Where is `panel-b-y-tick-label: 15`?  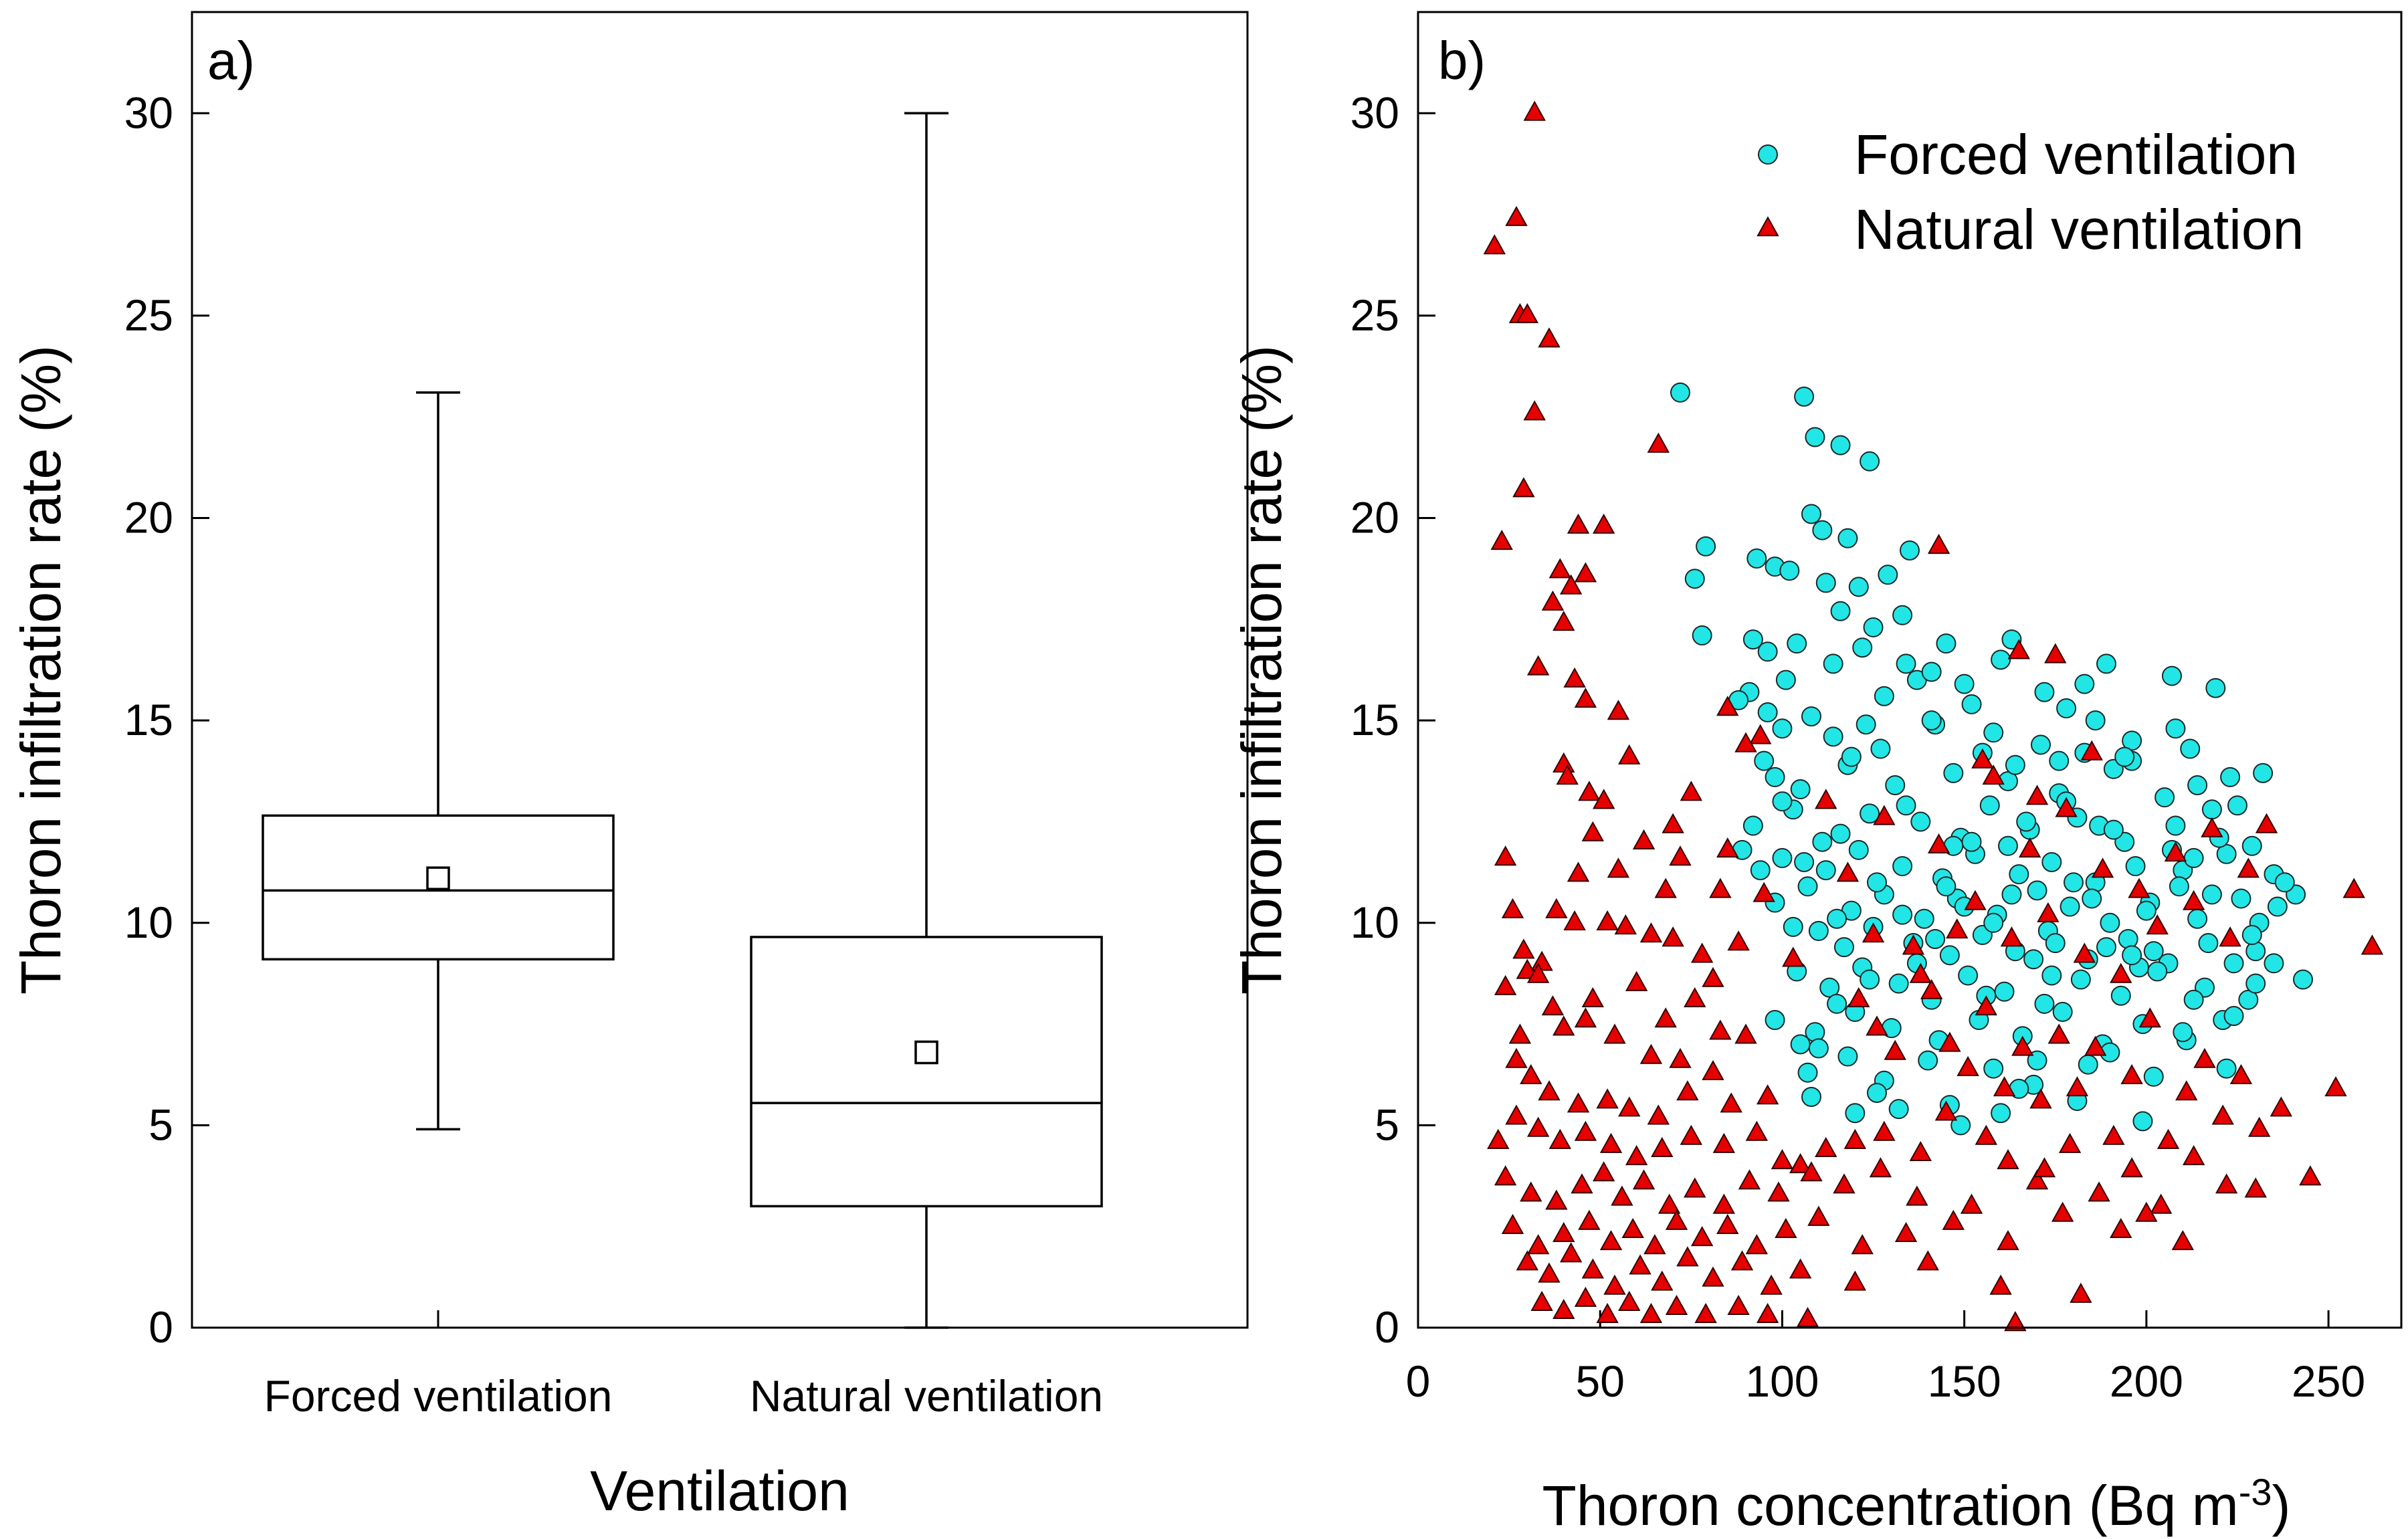 panel-b-y-tick-label: 15 is located at coordinates (1374, 719).